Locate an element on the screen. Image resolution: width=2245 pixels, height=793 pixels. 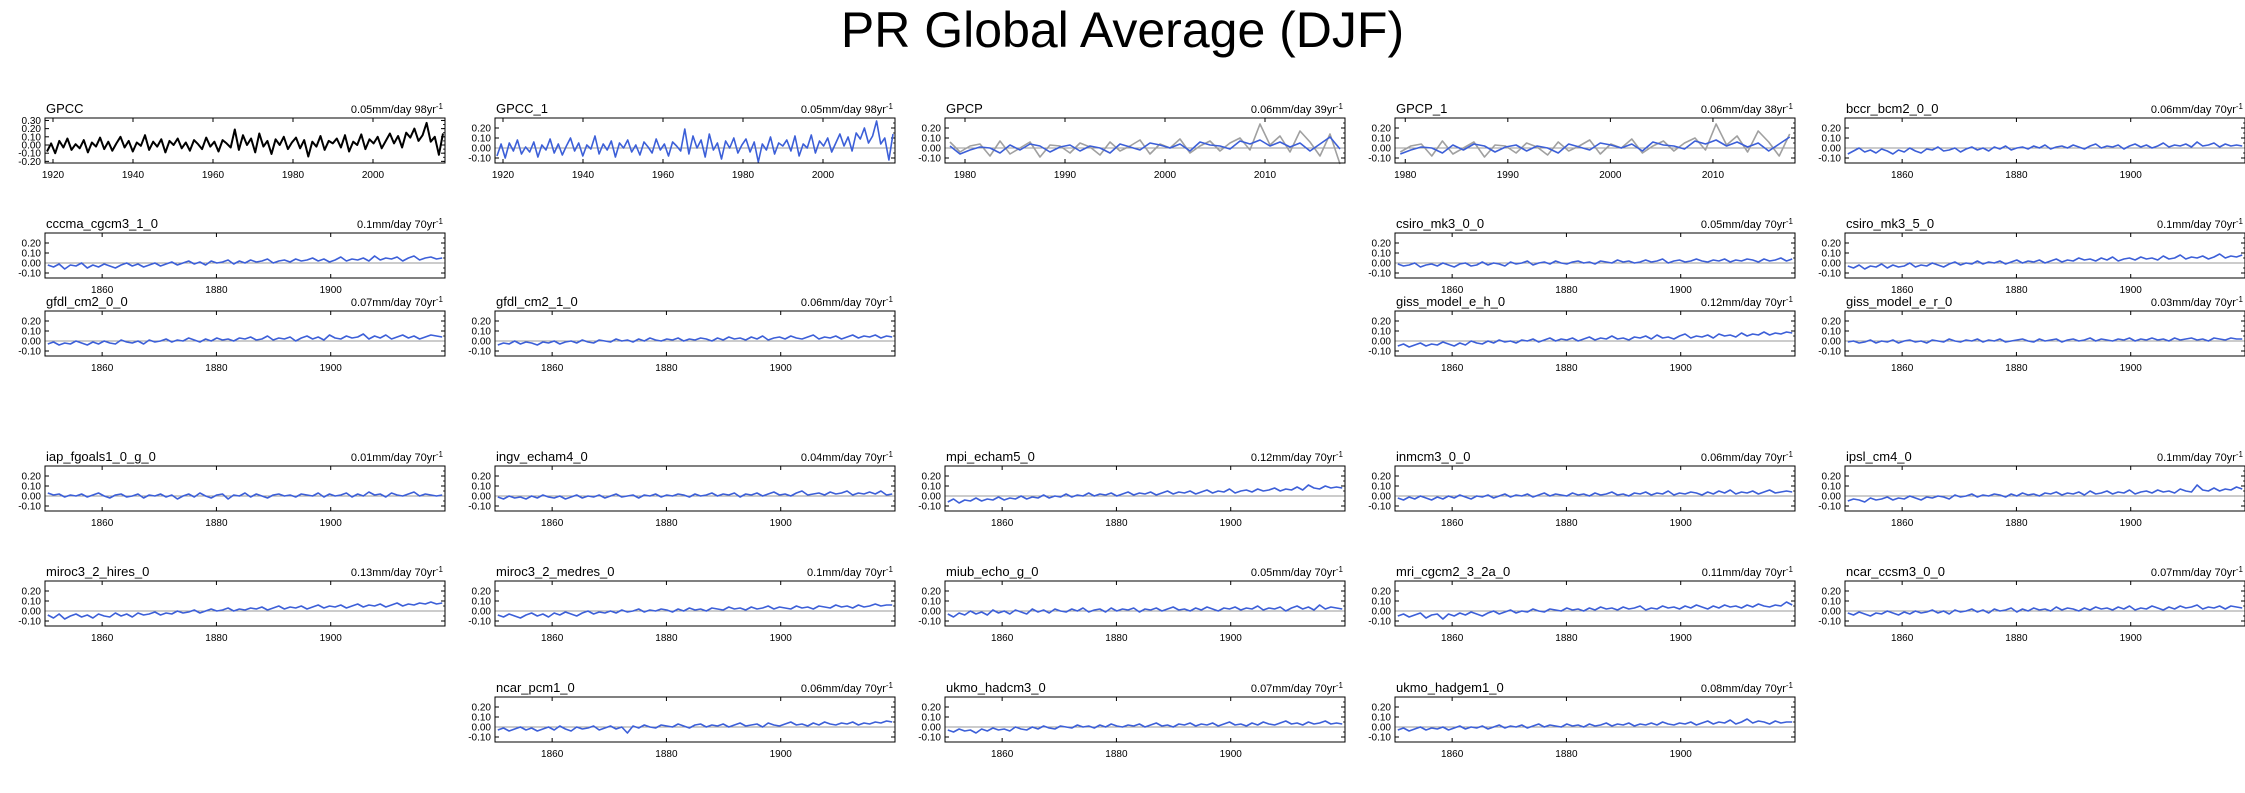
panel-trend: 0.05mm/day 70yr-1 is located at coordinates (1747, 224).